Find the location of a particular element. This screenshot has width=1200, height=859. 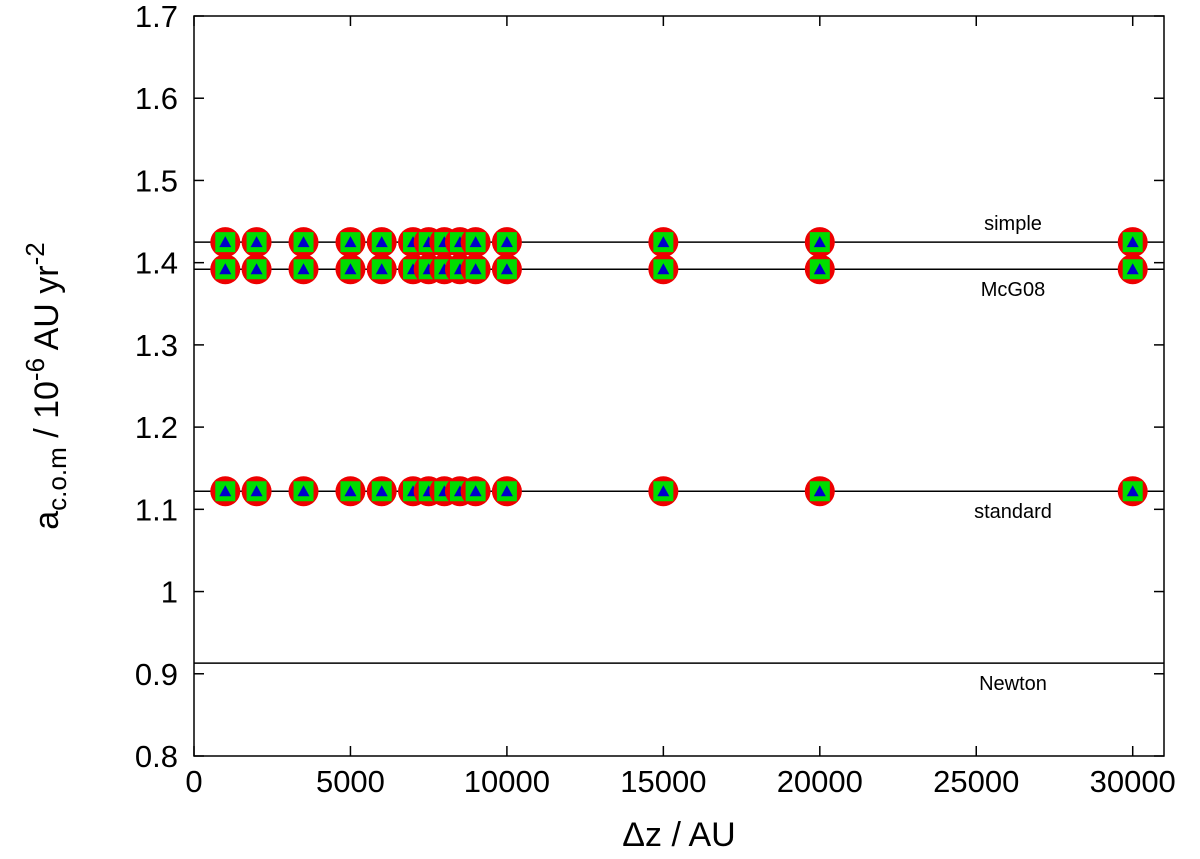

y-axis-label-exp1: -6 is located at coordinates (35, 369).